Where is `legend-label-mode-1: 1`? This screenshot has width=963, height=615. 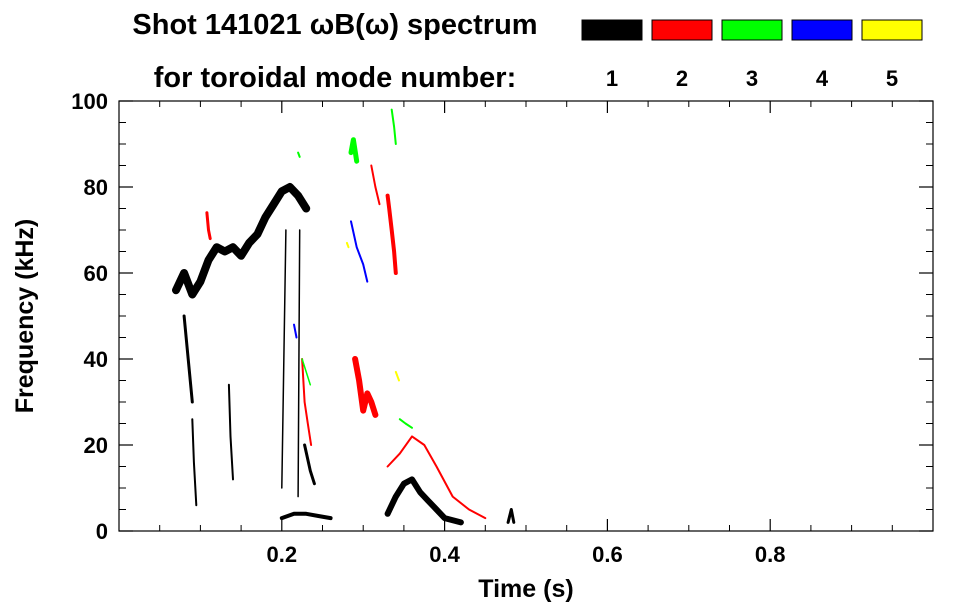 legend-label-mode-1: 1 is located at coordinates (612, 78).